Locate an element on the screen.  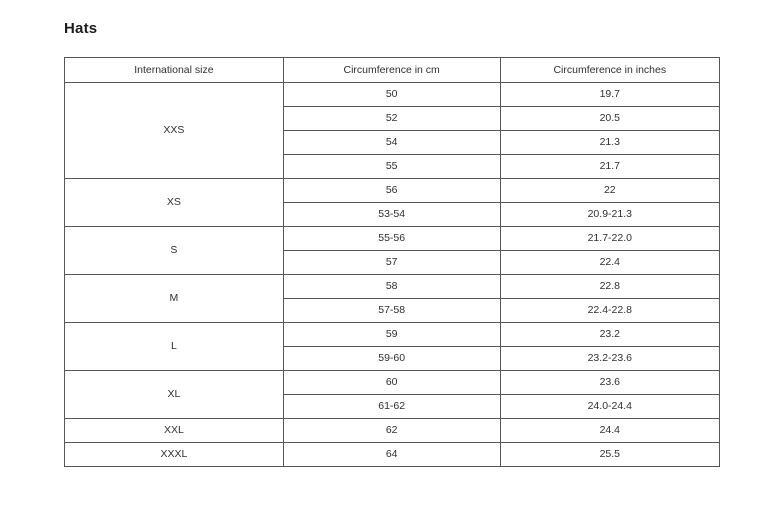
circumference-cm-cell: 52 is located at coordinates (391, 118).